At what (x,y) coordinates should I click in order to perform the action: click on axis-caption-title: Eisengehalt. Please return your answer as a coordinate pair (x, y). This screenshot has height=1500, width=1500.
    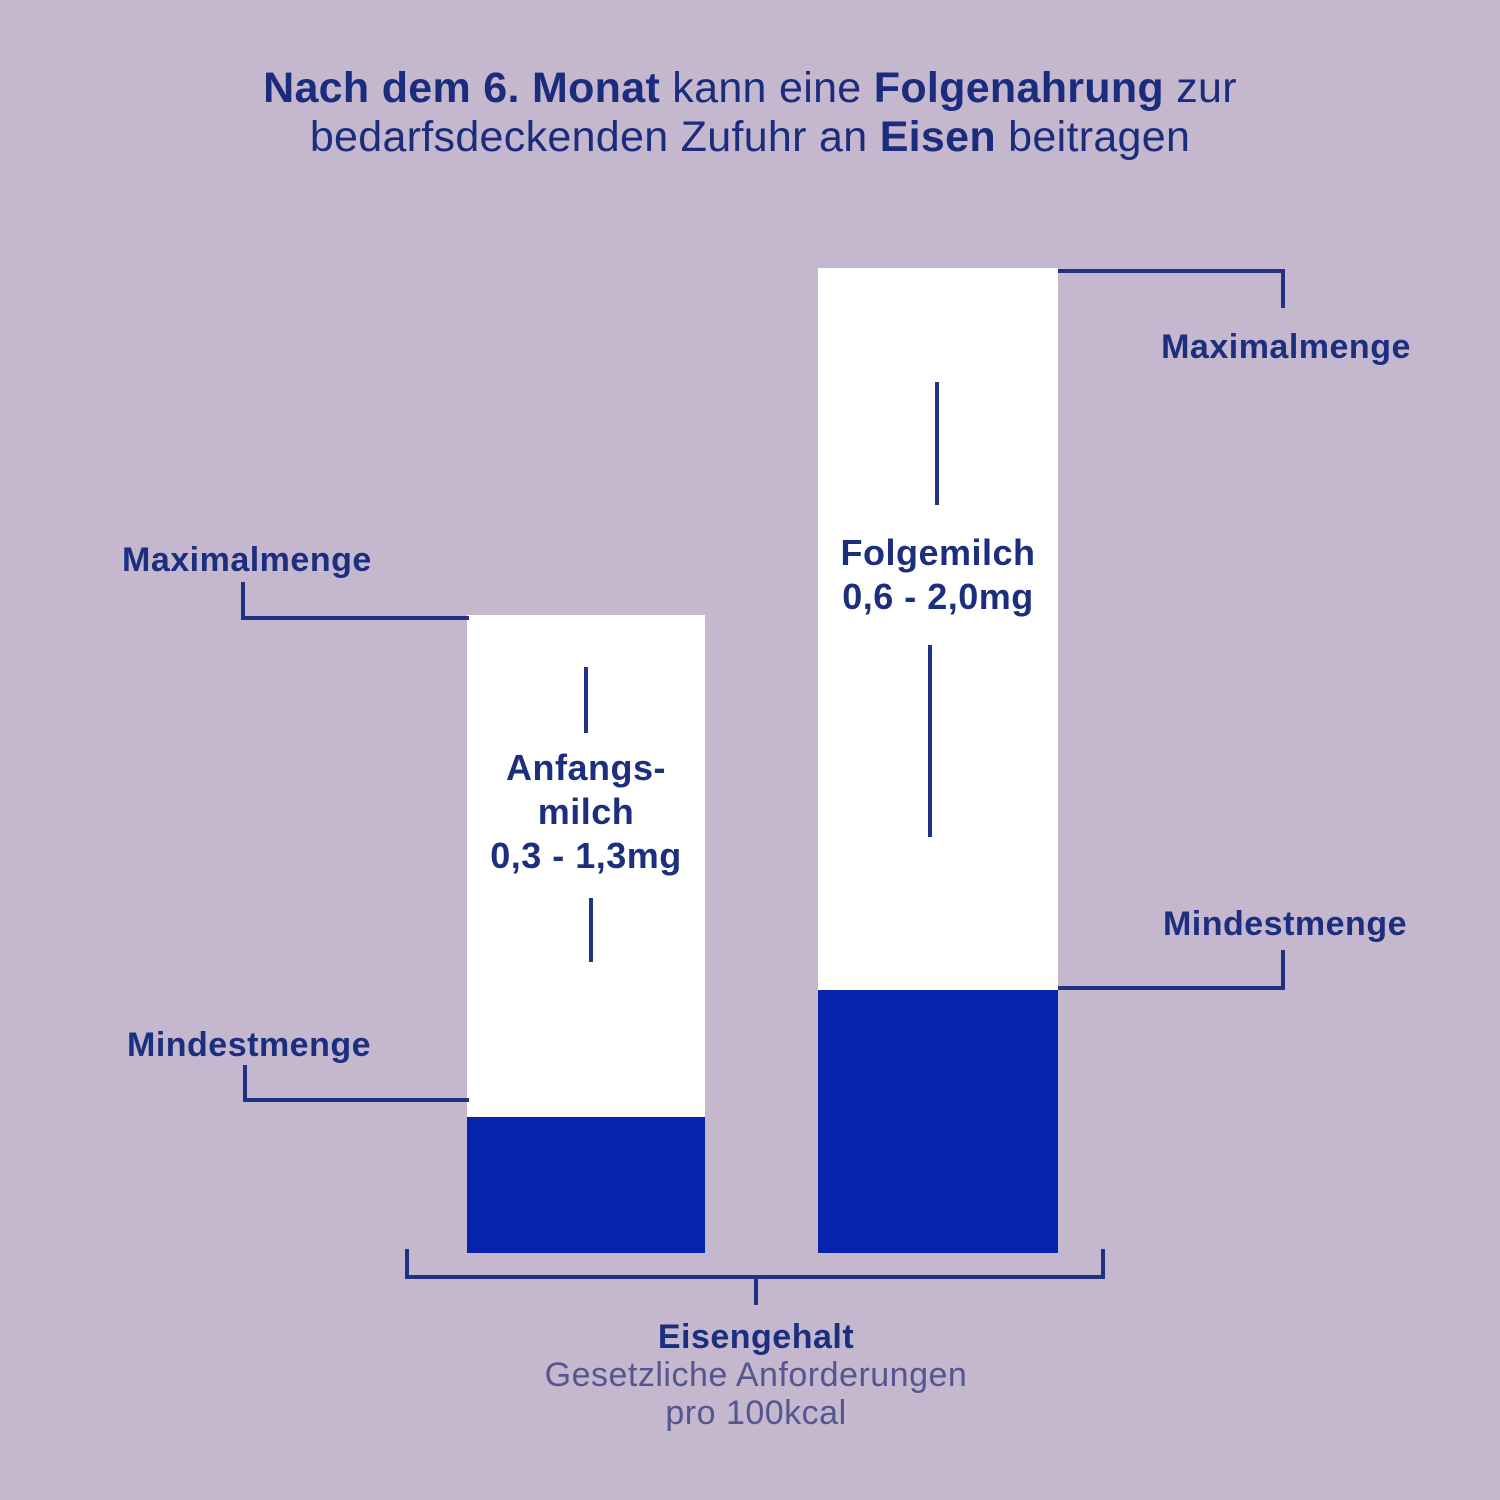
    Looking at the image, I should click on (756, 1337).